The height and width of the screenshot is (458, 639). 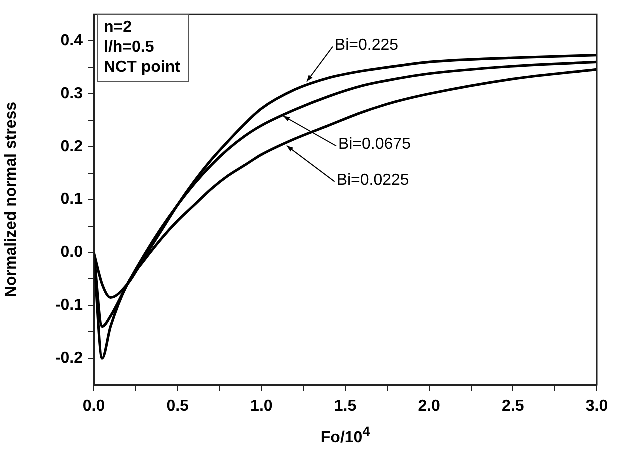 What do you see at coordinates (366, 45) in the screenshot?
I see `annotation: Bi=0.225` at bounding box center [366, 45].